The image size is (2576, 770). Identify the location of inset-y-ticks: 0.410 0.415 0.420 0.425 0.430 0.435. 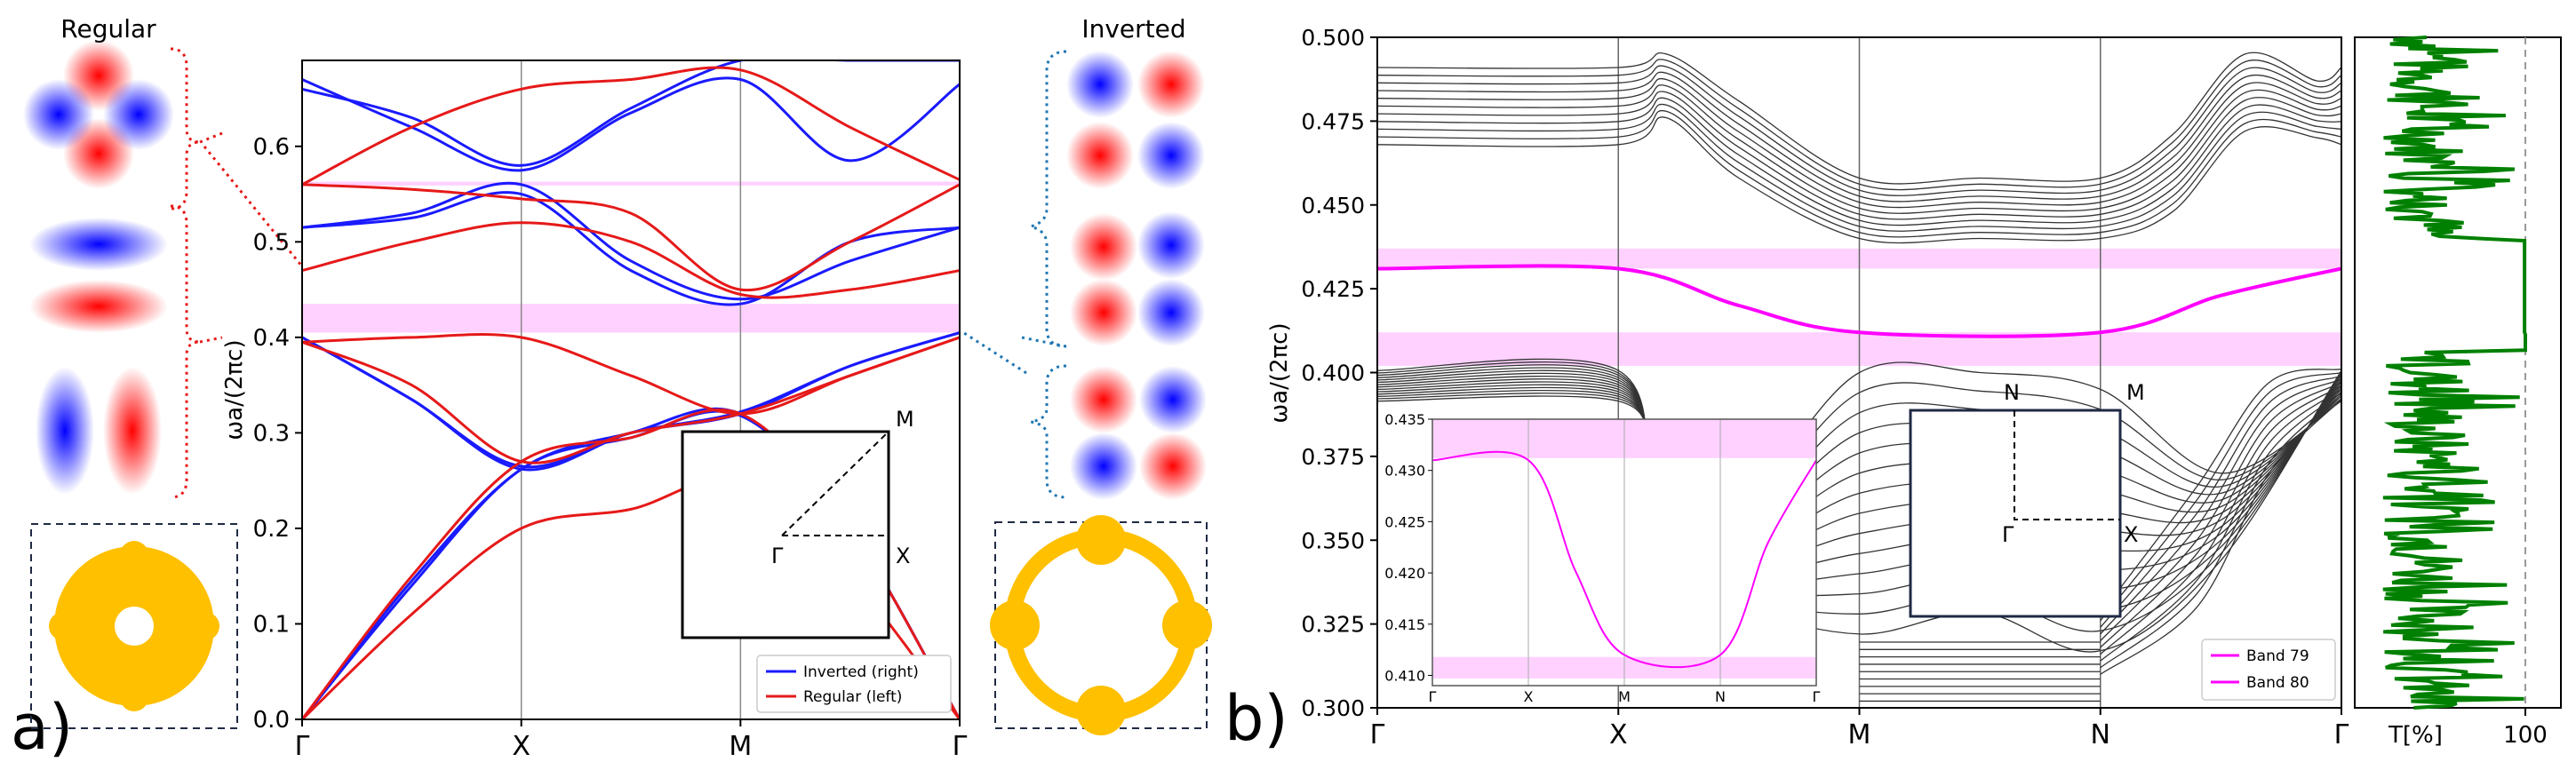
(1408, 547).